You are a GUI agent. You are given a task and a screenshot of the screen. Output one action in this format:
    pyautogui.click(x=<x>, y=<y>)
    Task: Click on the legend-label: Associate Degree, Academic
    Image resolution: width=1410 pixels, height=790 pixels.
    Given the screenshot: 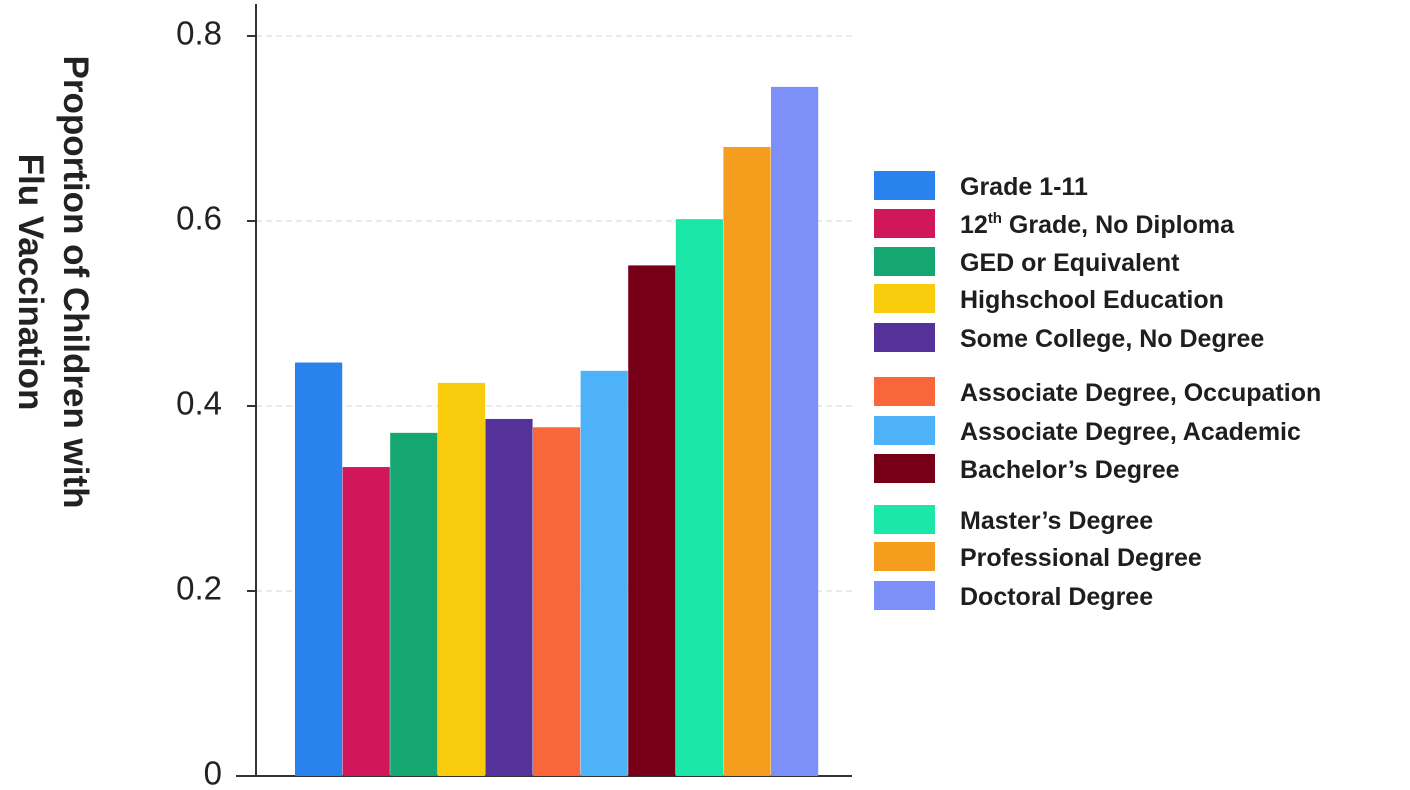 What is the action you would take?
    pyautogui.click(x=1130, y=432)
    